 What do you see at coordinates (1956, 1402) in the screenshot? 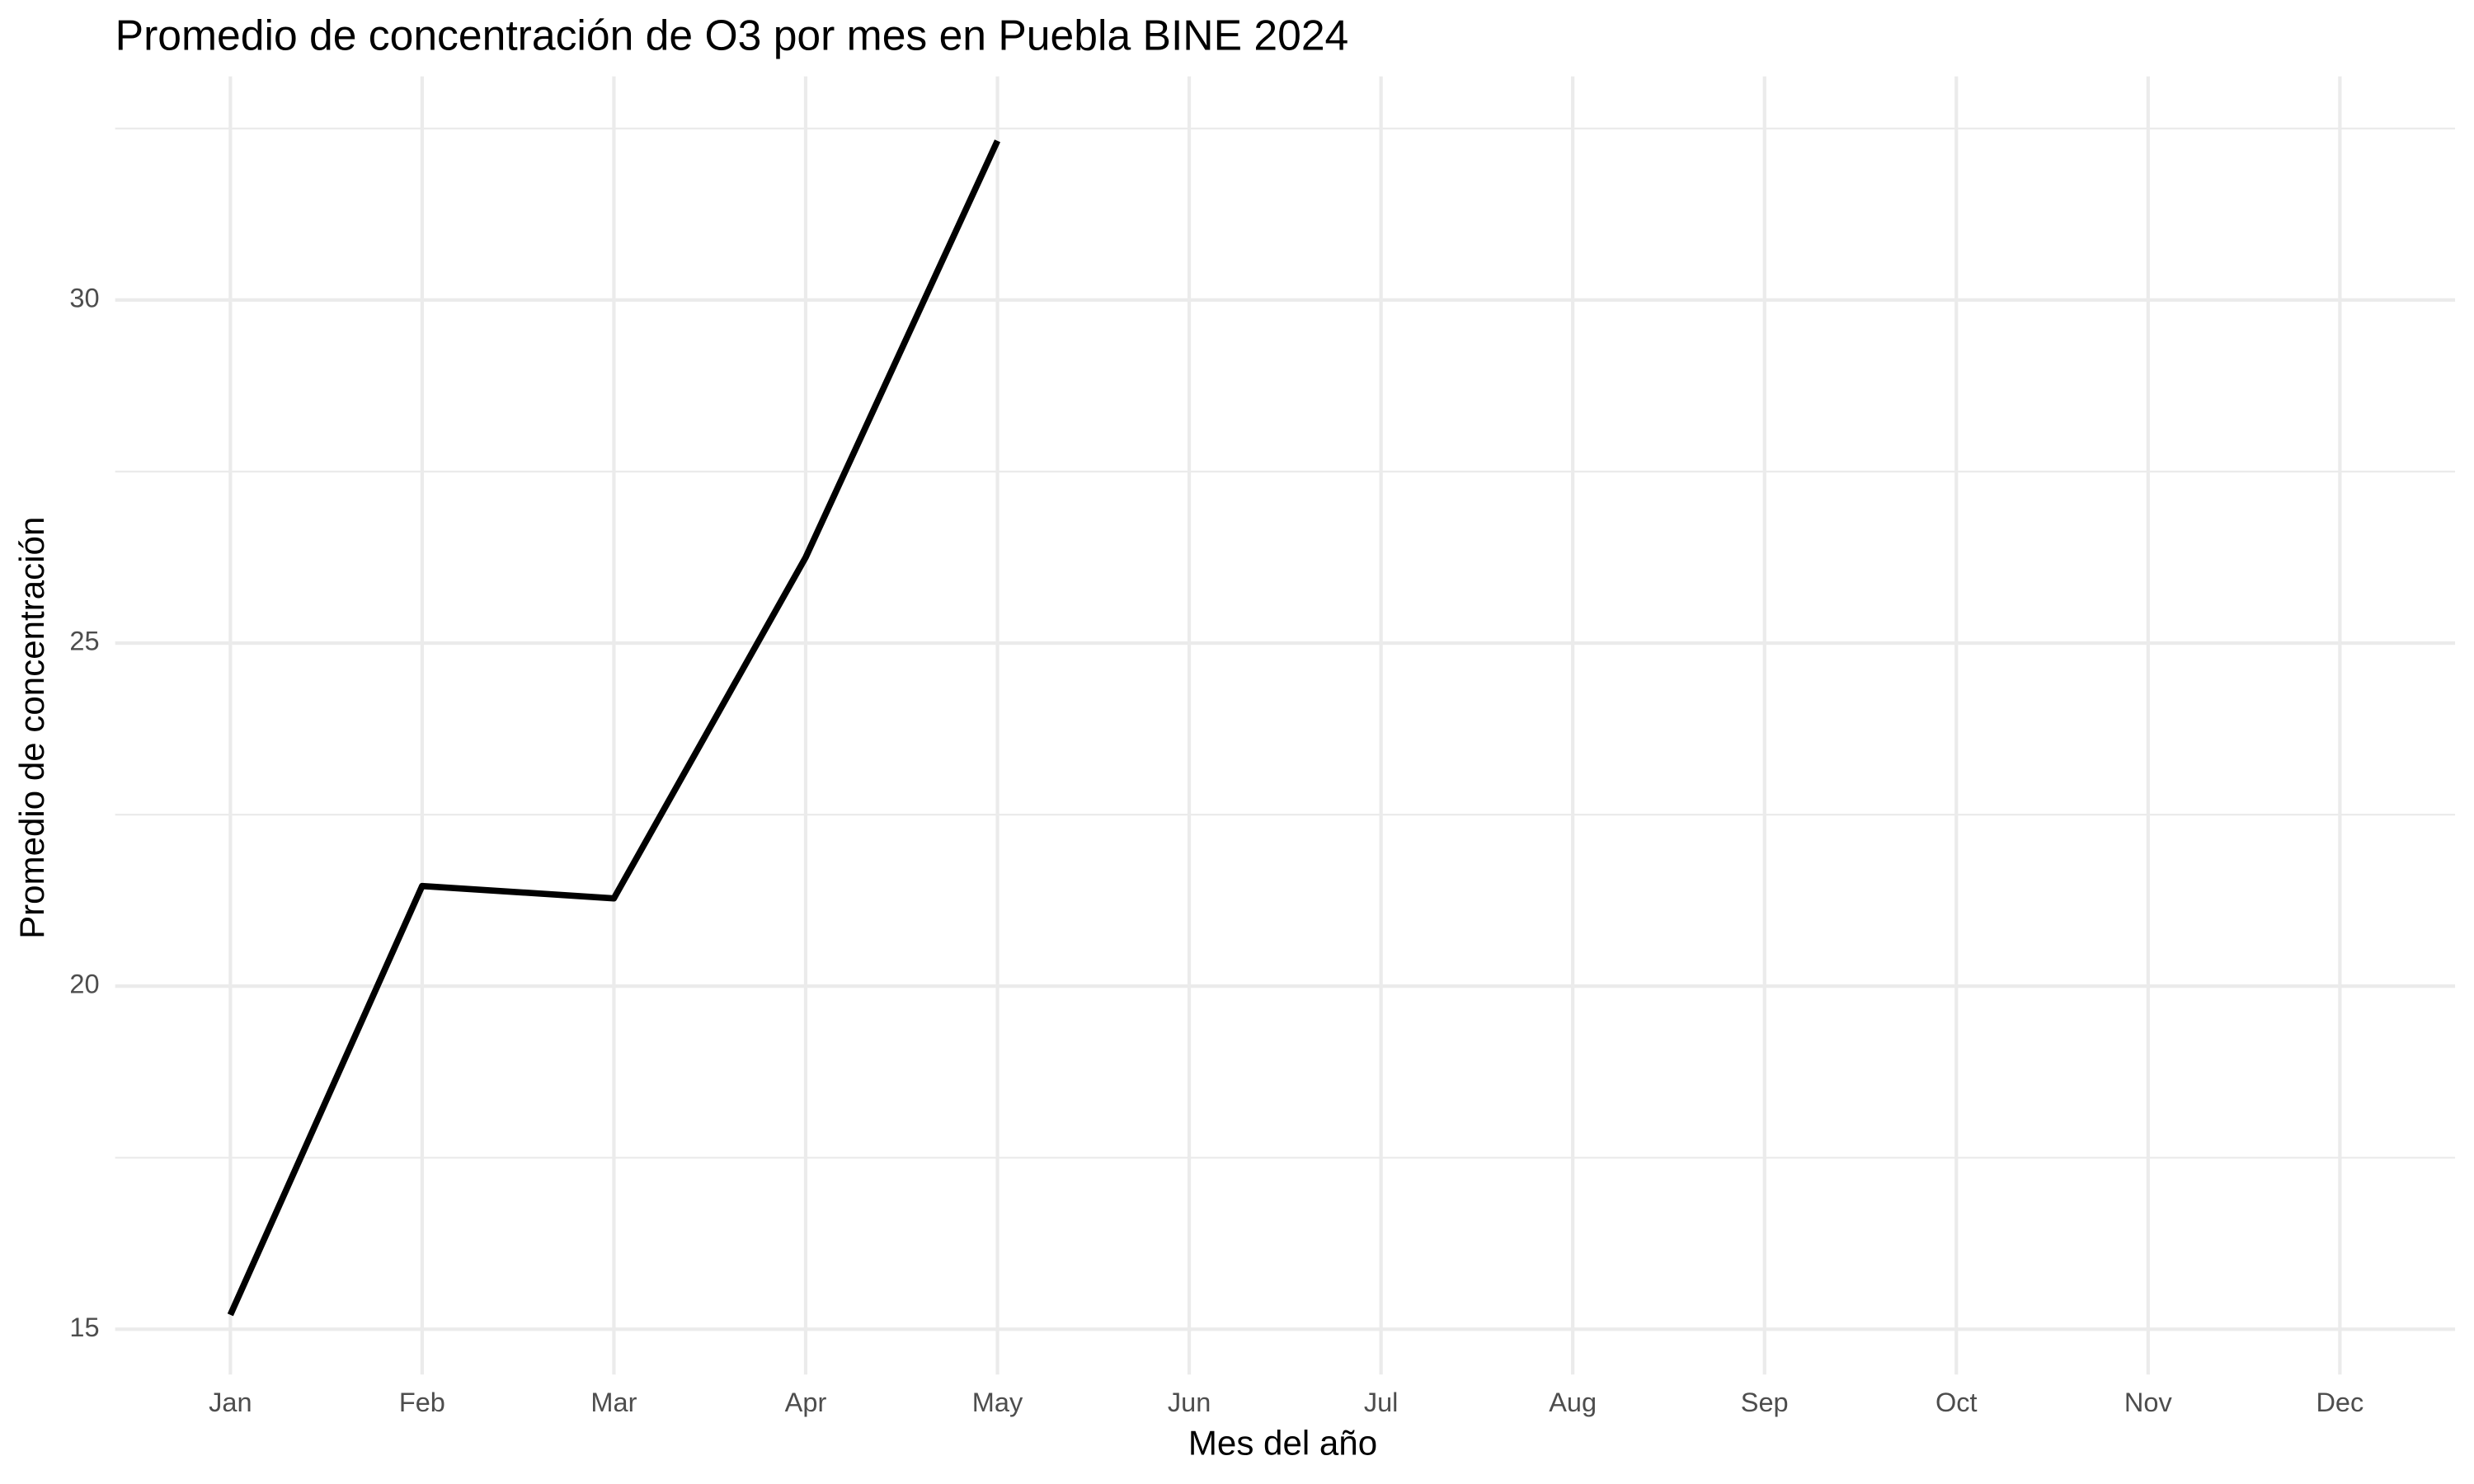
I see `x-tick-label: Oct` at bounding box center [1956, 1402].